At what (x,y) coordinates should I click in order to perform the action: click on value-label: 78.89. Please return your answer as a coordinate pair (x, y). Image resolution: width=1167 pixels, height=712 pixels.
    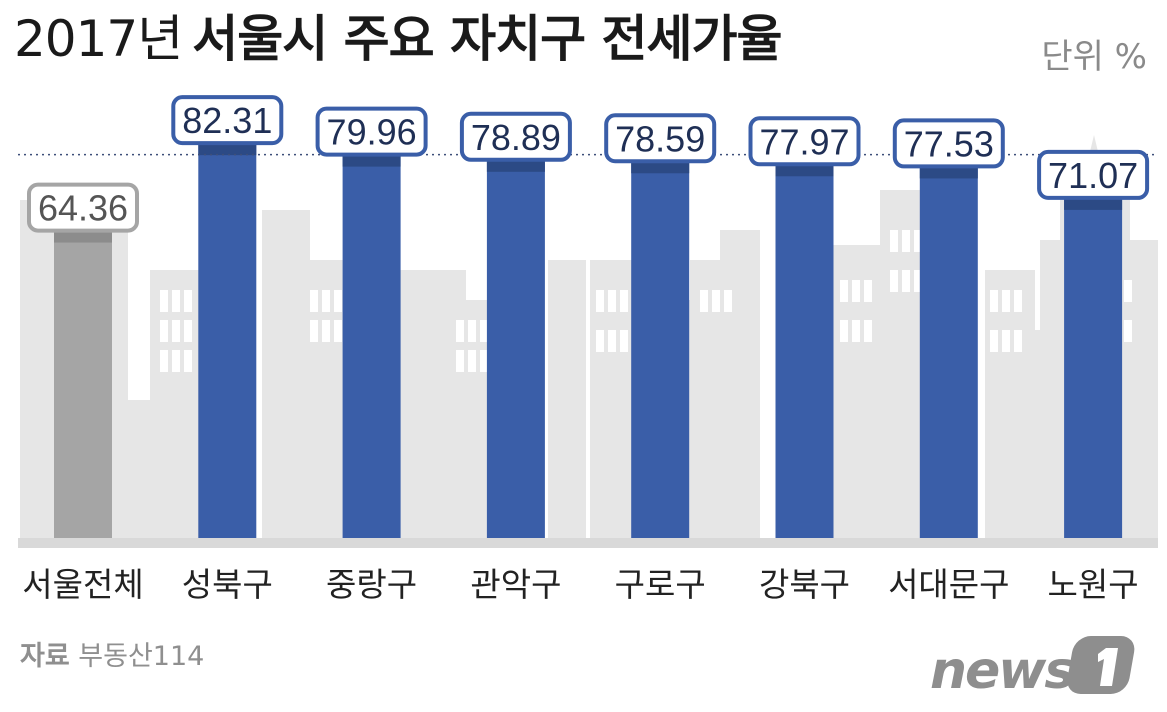
    Looking at the image, I should click on (516, 137).